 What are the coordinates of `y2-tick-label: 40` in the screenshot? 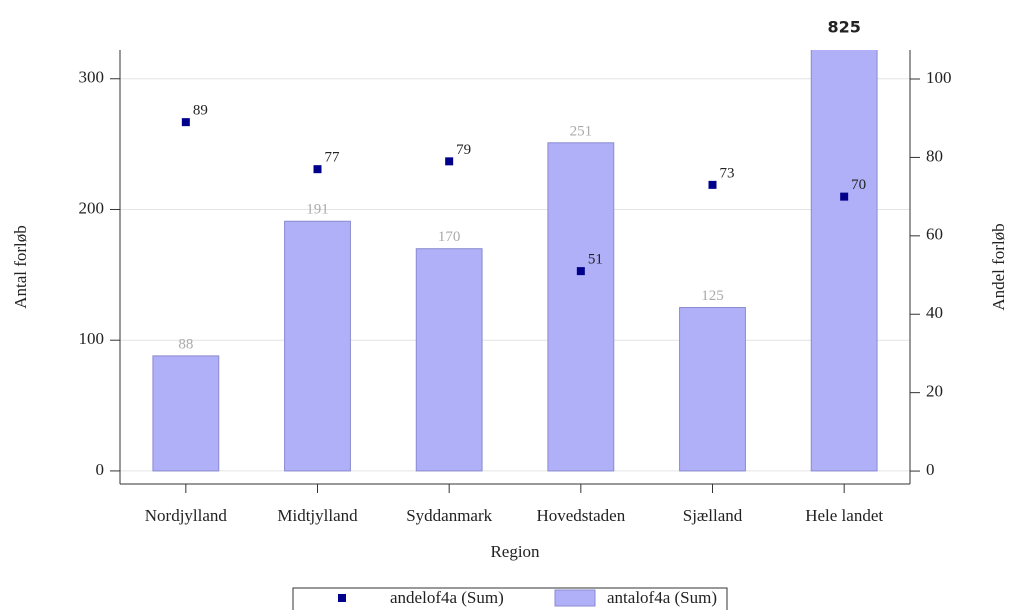 It's located at (934, 312).